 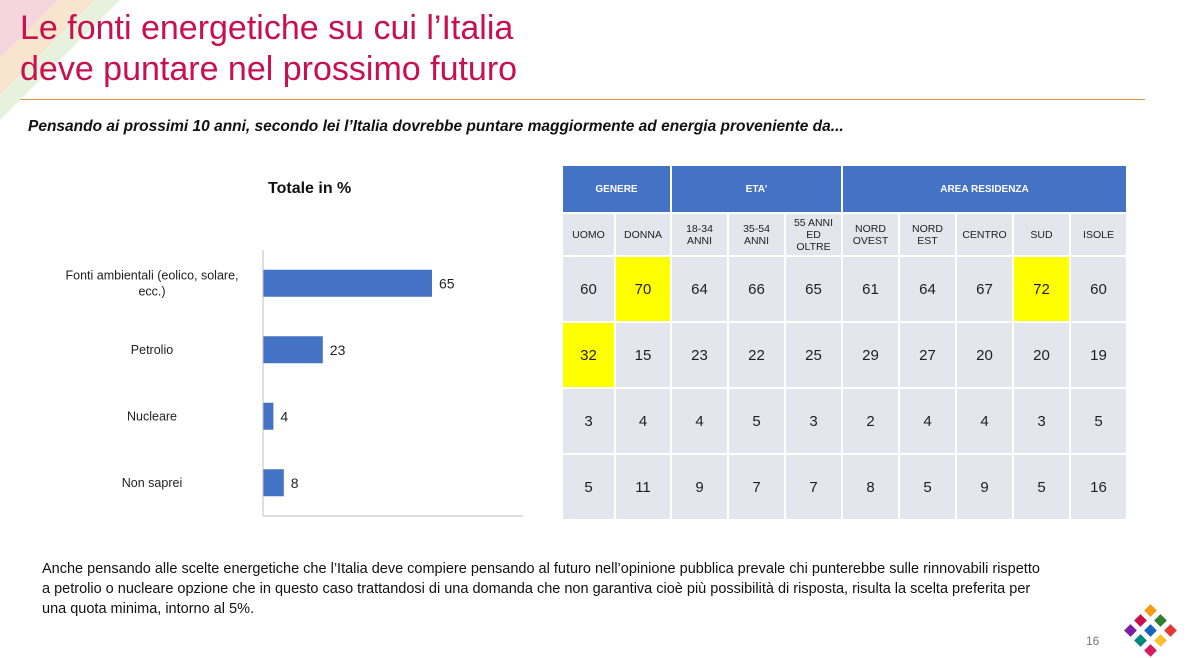 What do you see at coordinates (1041, 234) in the screenshot?
I see `column-header-8: SUD` at bounding box center [1041, 234].